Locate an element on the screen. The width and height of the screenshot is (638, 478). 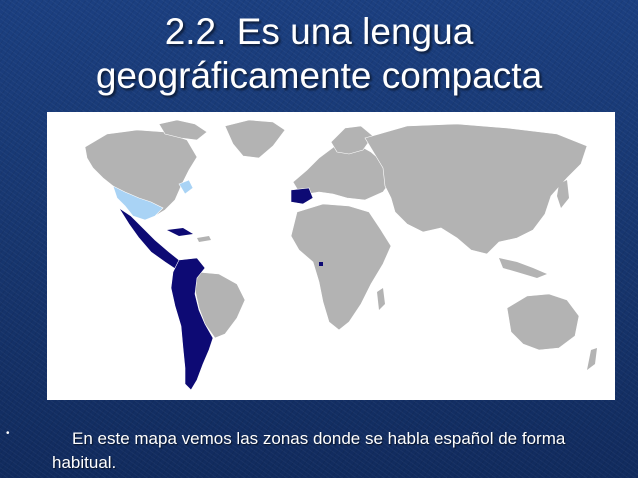
land-southeast-asia-islands is located at coordinates (523, 268).